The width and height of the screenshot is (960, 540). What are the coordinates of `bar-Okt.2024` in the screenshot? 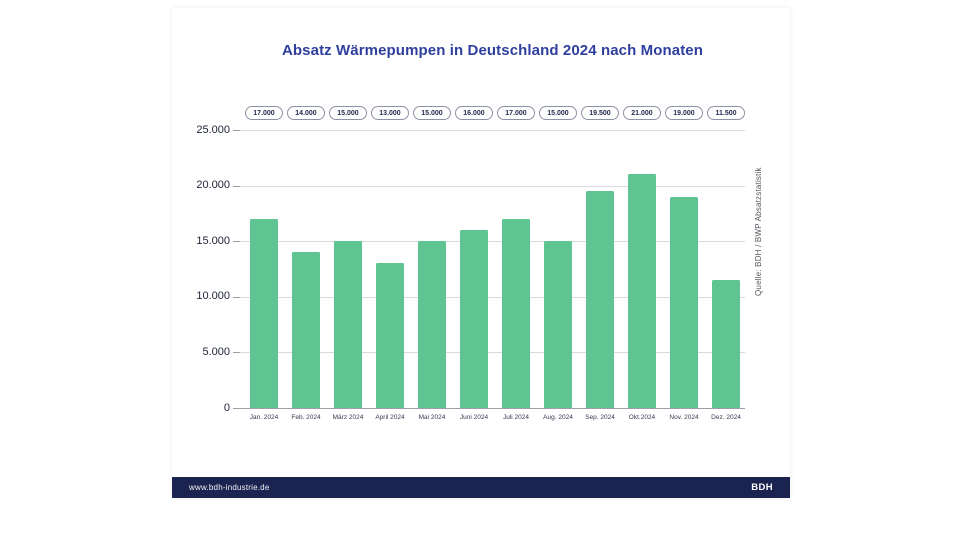 It's located at (642, 291).